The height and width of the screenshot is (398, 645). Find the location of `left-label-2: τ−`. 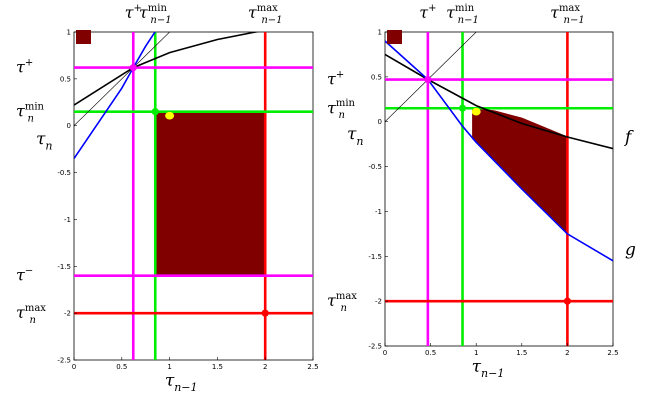

left-label-2: τ− is located at coordinates (24, 274).